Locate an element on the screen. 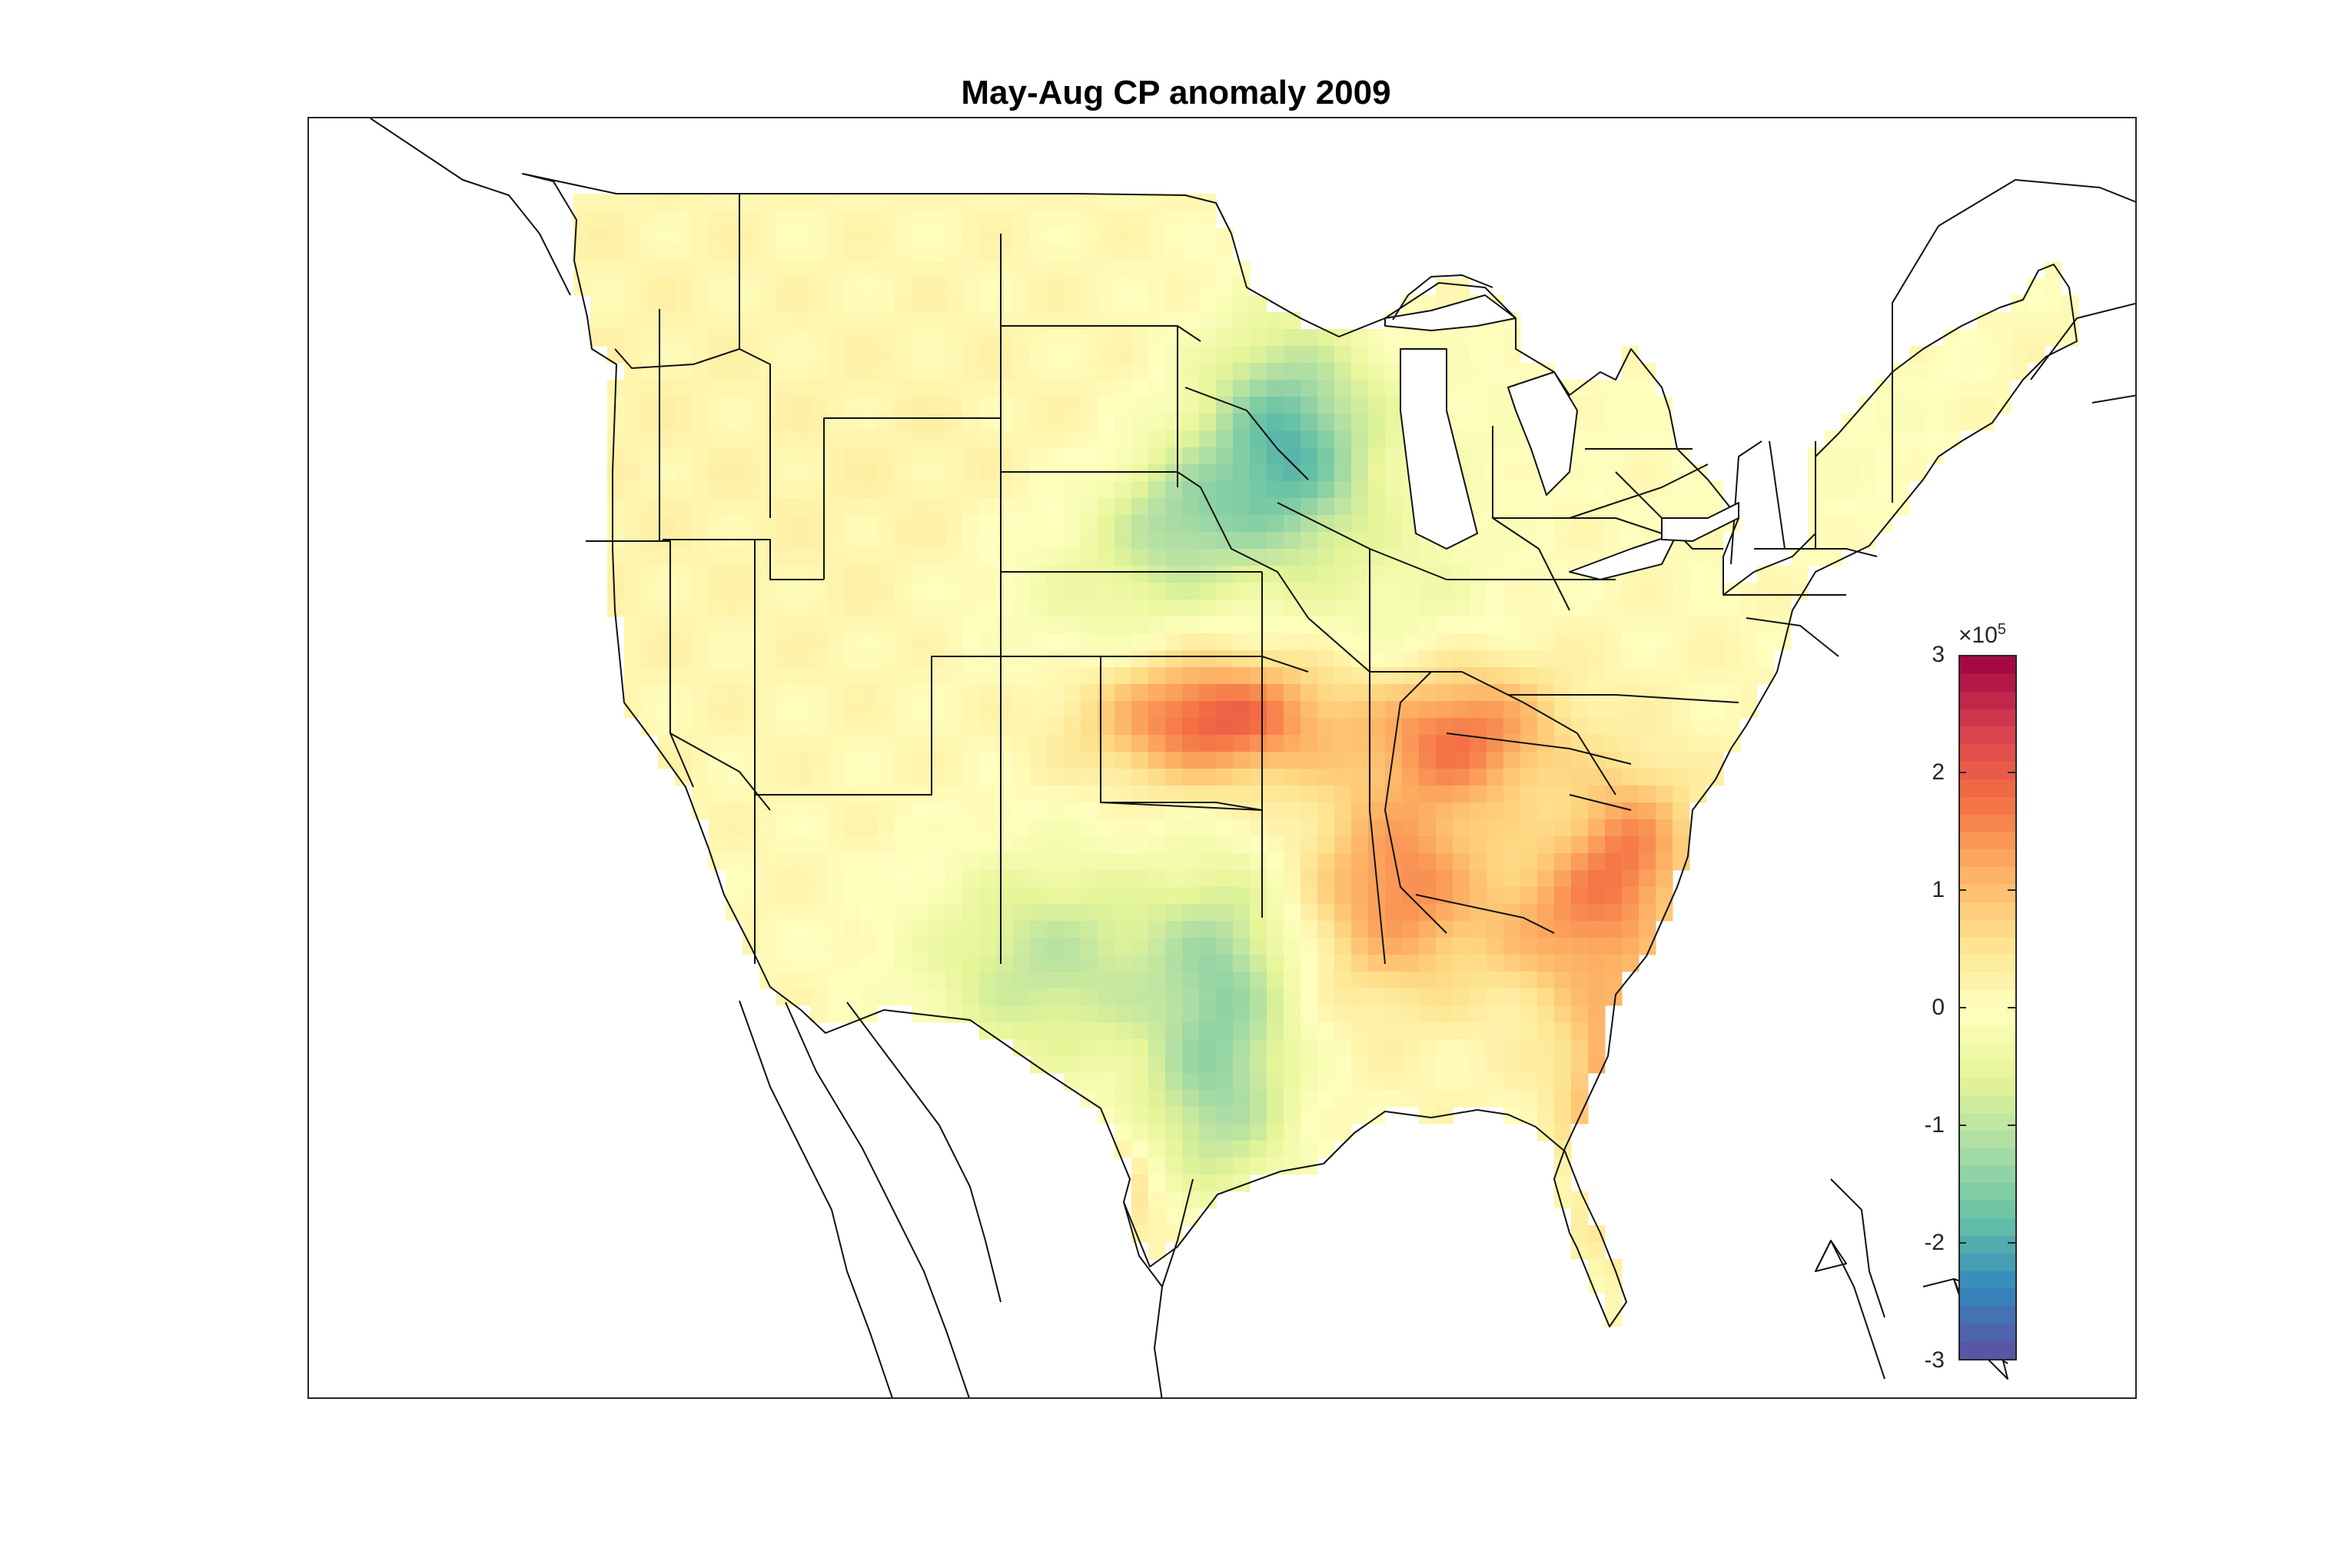  colorbar-tick-mark is located at coordinates (2012, 1007).